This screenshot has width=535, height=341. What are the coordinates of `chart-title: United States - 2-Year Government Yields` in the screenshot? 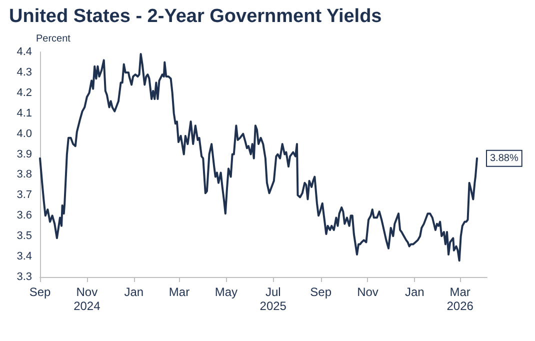 It's located at (195, 16).